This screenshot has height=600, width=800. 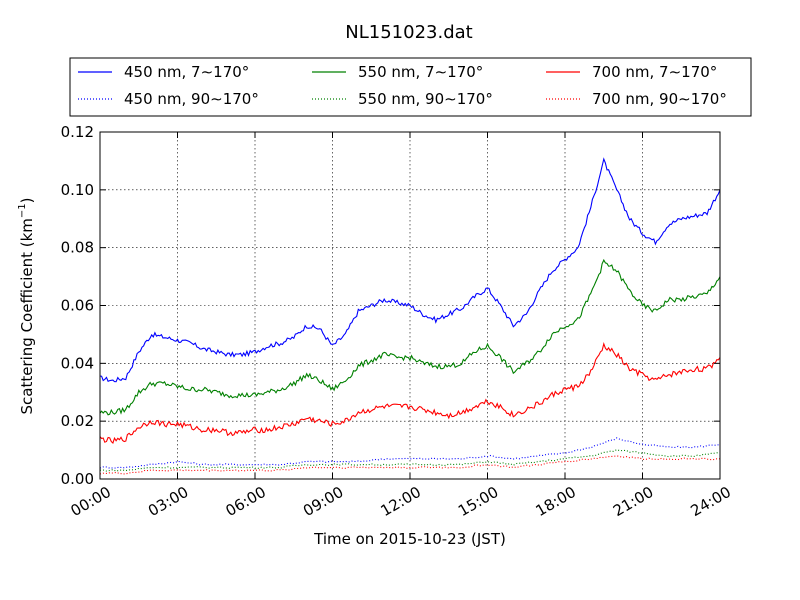 I want to click on legend-label: 700 nm, 90∼170°, so click(x=659, y=99).